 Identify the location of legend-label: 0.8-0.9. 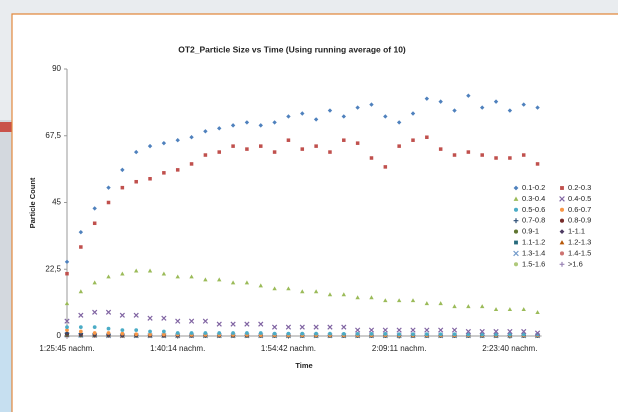
(579, 220).